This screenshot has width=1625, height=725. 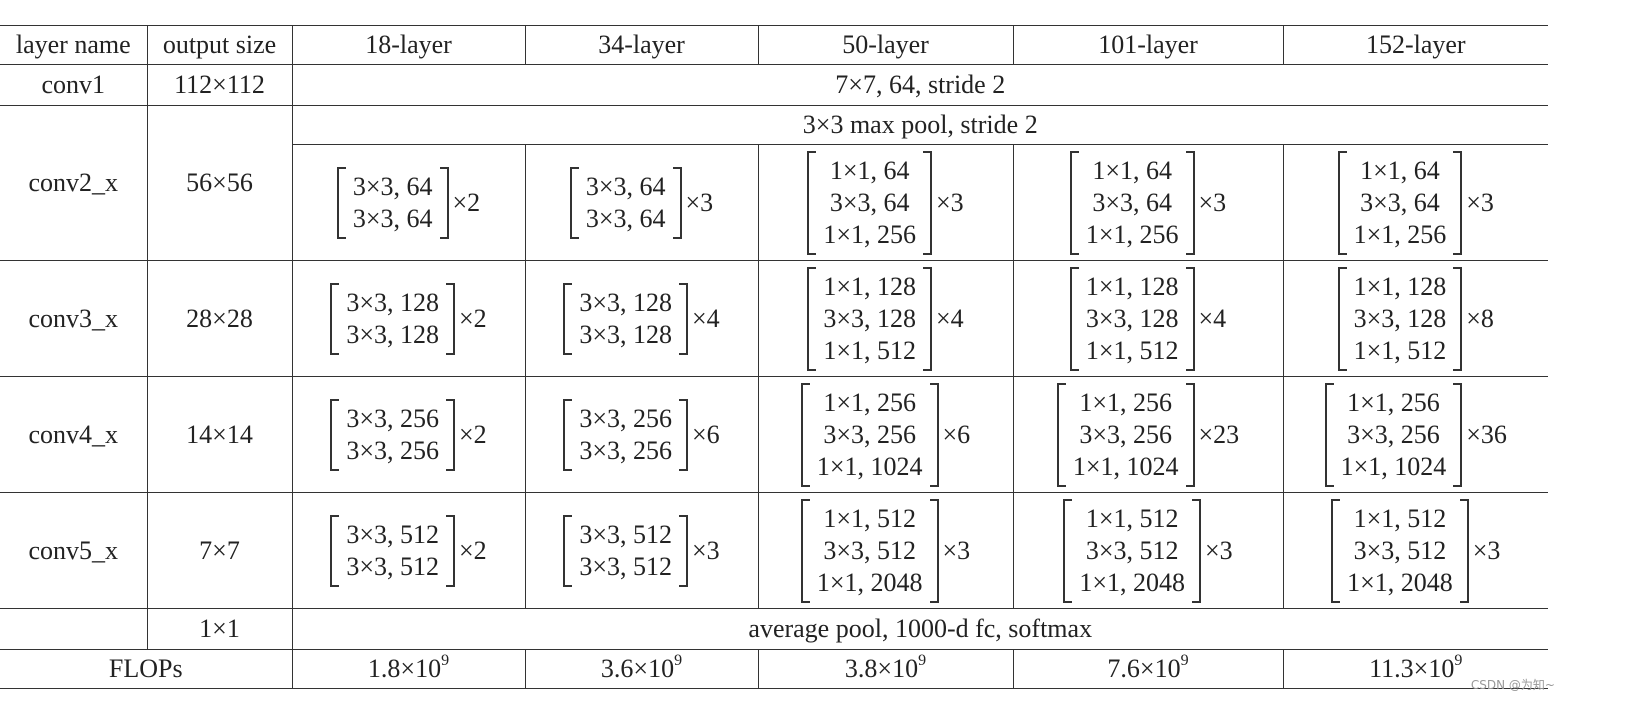 What do you see at coordinates (73, 318) in the screenshot?
I see `conv3-name: conv3_x` at bounding box center [73, 318].